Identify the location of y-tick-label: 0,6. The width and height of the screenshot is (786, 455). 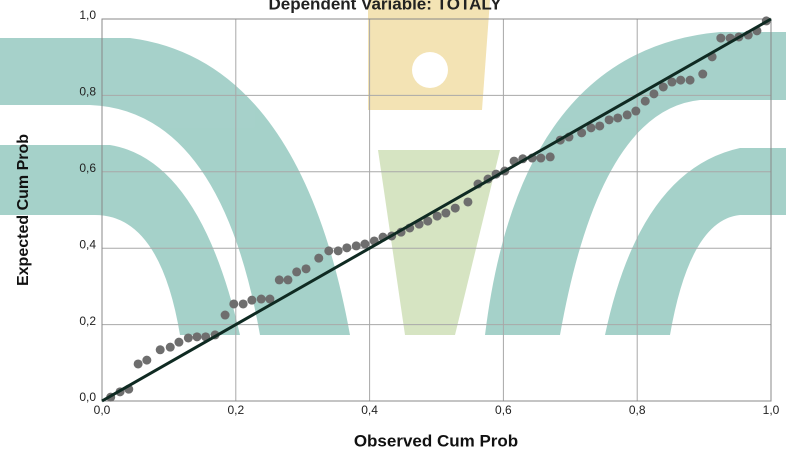
(87, 168).